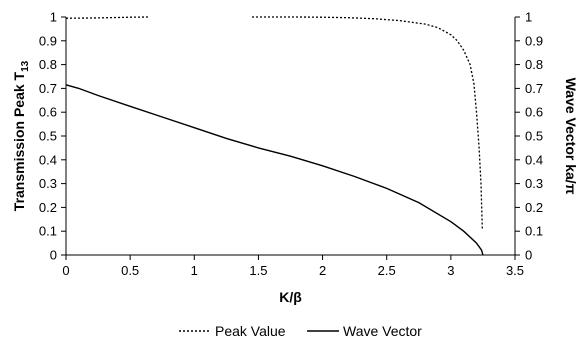 The image size is (583, 347). What do you see at coordinates (528, 17) in the screenshot?
I see `right-y-tick-label: 1` at bounding box center [528, 17].